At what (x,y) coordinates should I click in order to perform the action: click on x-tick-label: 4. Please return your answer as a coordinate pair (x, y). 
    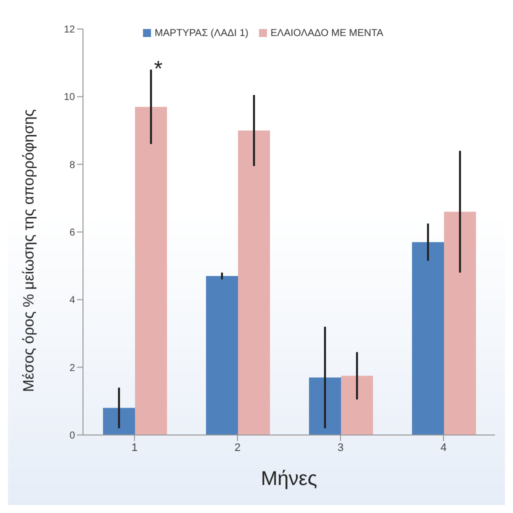
    Looking at the image, I should click on (443, 448).